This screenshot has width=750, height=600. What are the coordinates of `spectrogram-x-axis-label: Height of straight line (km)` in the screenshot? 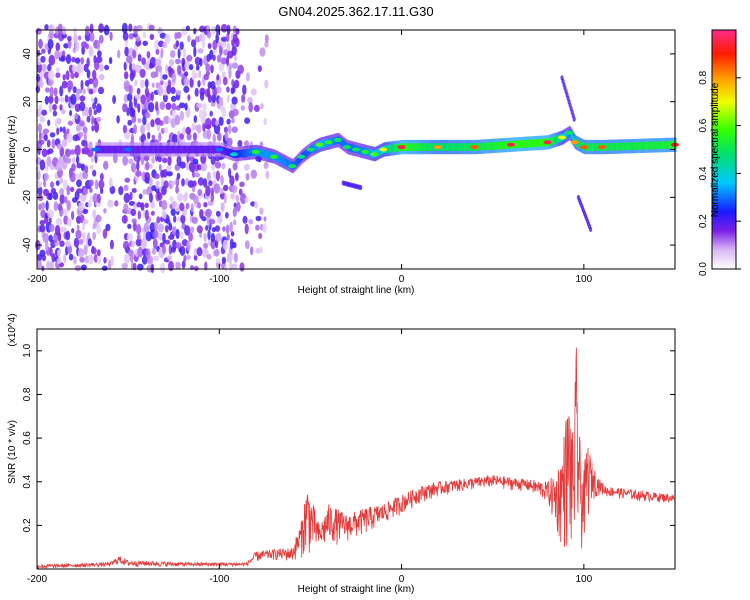 It's located at (356, 290).